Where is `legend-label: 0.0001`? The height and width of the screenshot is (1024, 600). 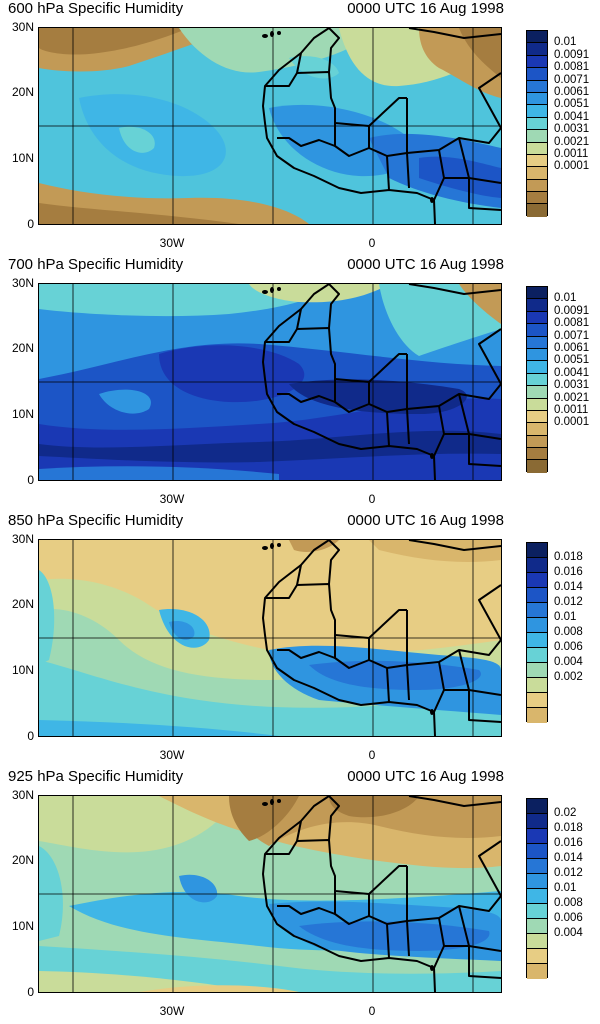
legend-label: 0.0001 is located at coordinates (572, 422).